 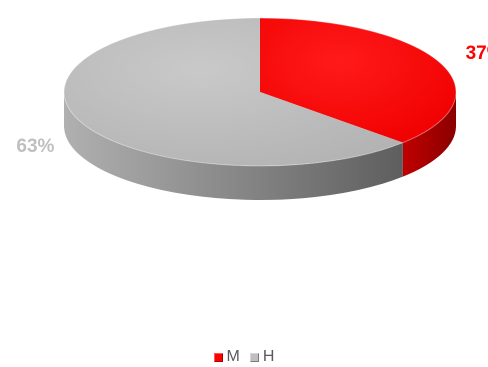 I want to click on legend-item-m: M, so click(x=226, y=357).